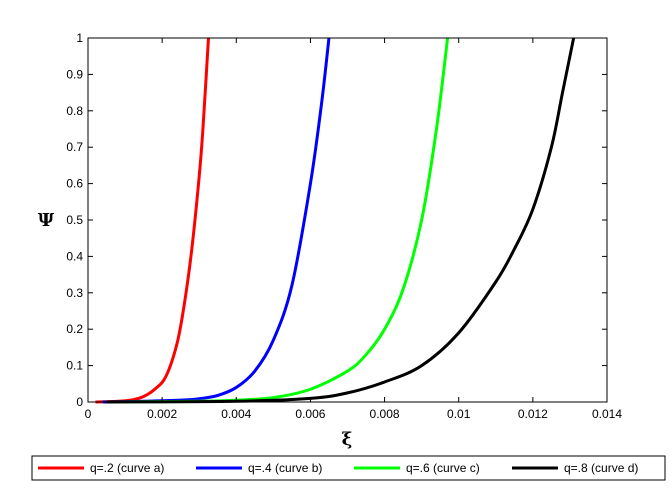 This screenshot has height=504, width=672. I want to click on x-tick-label: 0.006, so click(310, 414).